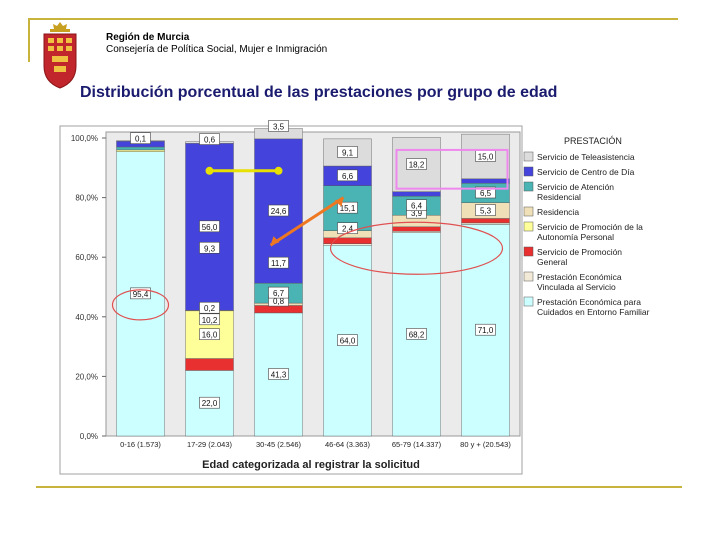  I want to click on data-label: 9,1, so click(347, 152).